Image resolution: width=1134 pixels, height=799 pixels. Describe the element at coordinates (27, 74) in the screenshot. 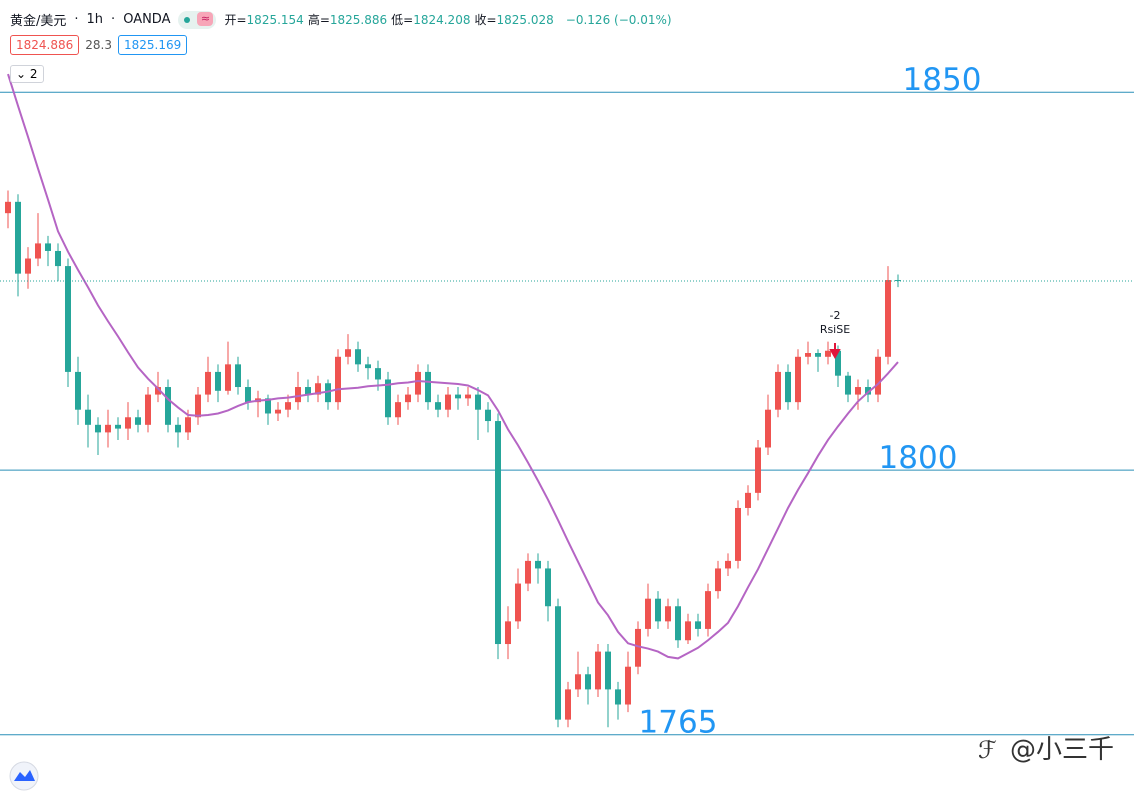

I see `indicator-toggle: ⌄ 2` at that location.